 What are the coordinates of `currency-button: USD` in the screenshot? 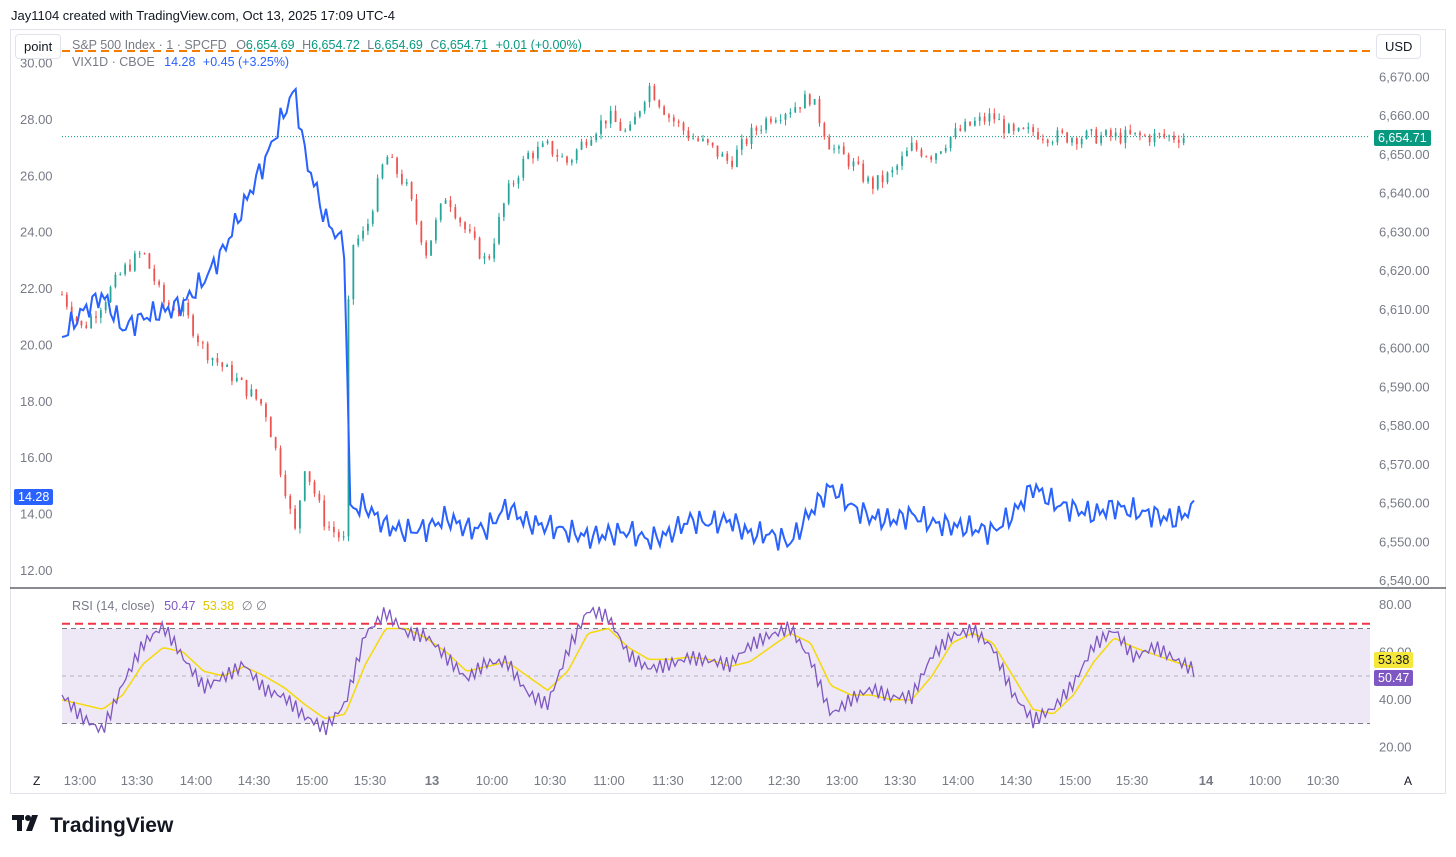 It's located at (1399, 46).